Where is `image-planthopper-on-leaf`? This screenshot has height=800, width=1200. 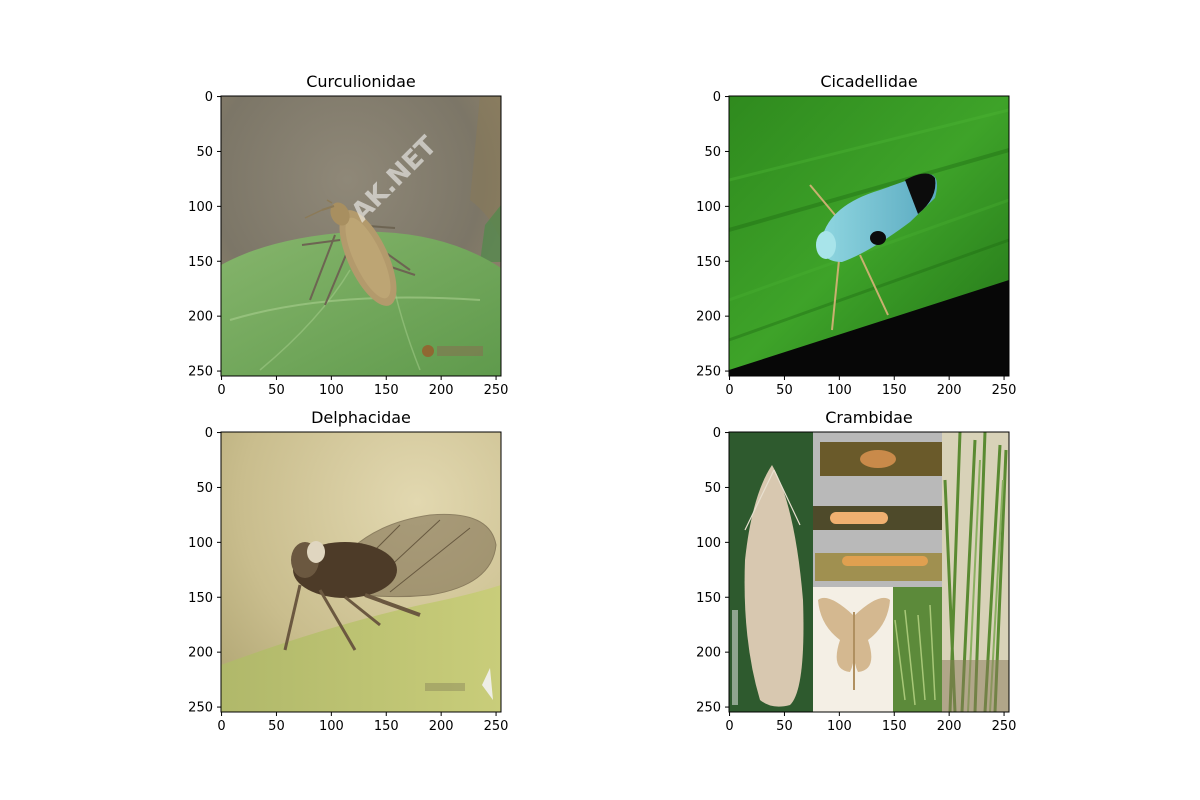 image-planthopper-on-leaf is located at coordinates (361, 572).